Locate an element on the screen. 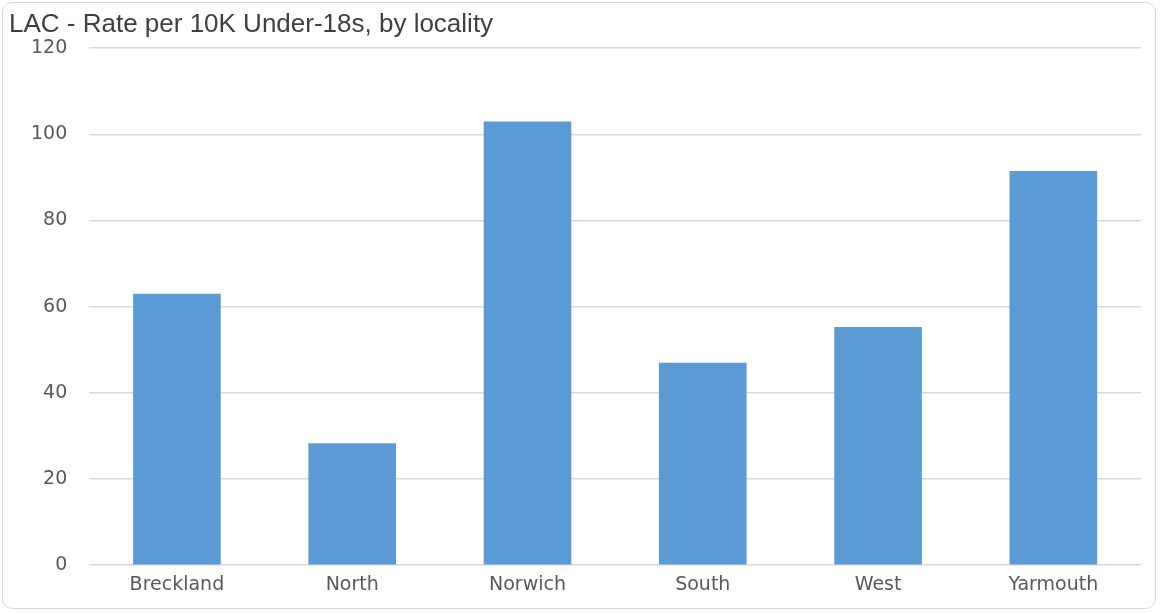 The image size is (1160, 613). y-tick-label: 120 is located at coordinates (49, 46).